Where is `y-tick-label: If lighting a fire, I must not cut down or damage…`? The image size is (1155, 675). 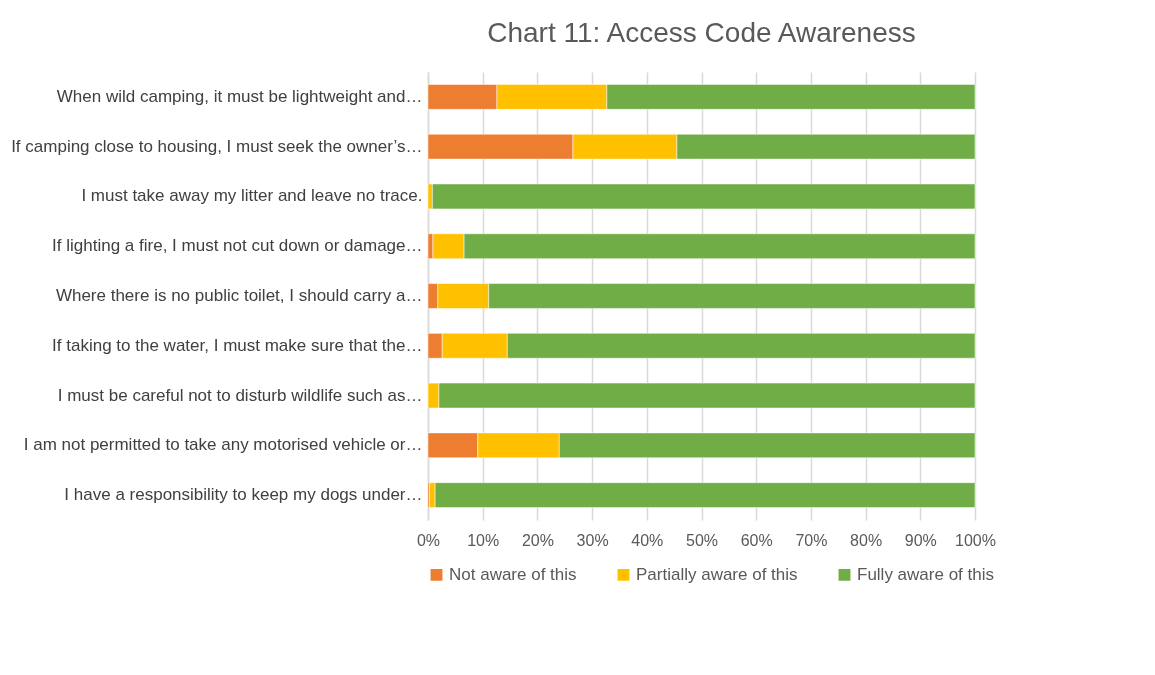 y-tick-label: If lighting a fire, I must not cut down or damage… is located at coordinates (237, 246).